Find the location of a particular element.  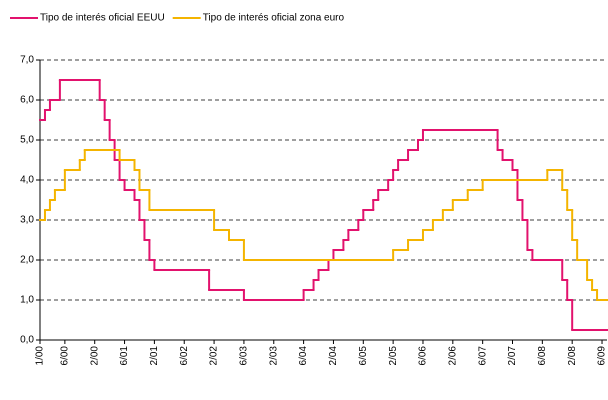

x-tick-label: 2/06 is located at coordinates (452, 356).